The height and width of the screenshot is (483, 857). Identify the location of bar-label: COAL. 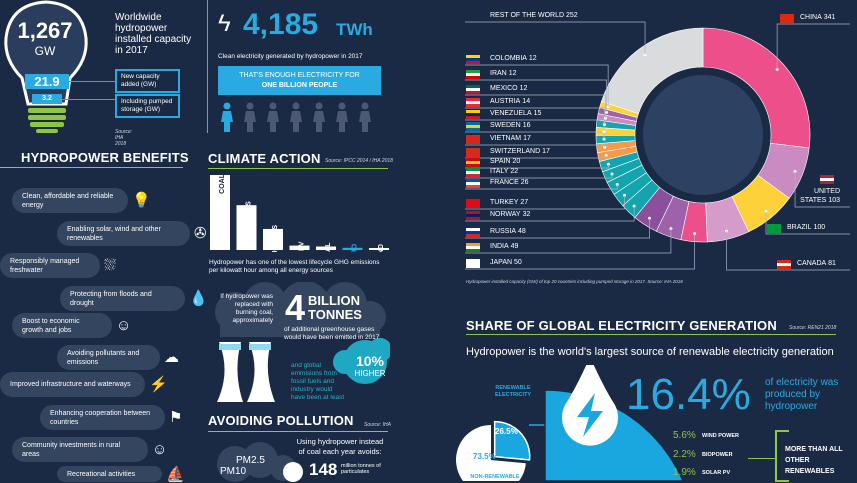
(222, 183).